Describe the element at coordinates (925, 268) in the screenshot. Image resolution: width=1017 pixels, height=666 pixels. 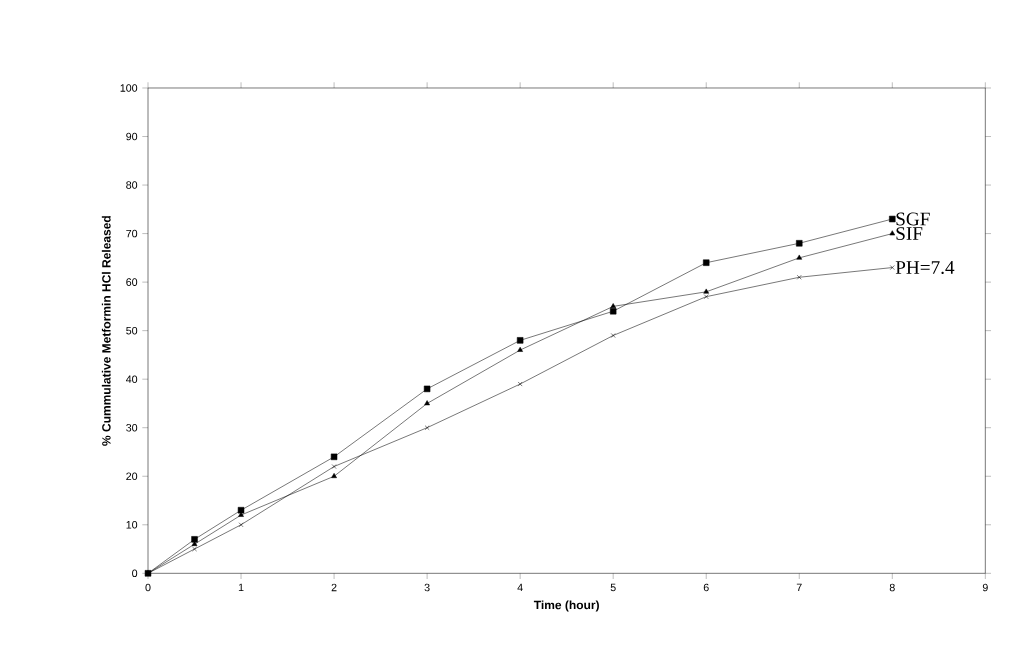
I see `series-label: PH=7.4` at that location.